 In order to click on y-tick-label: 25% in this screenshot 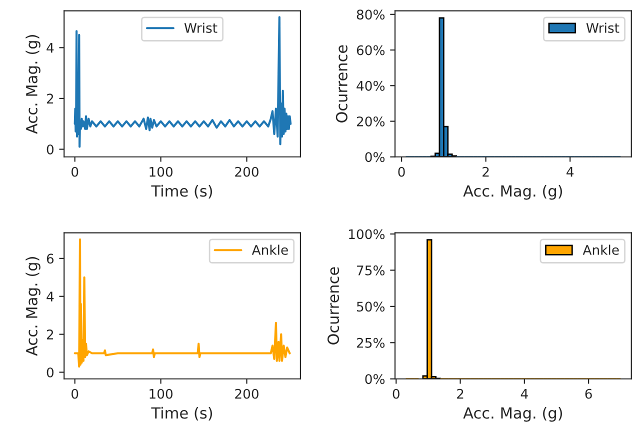, I will do `click(370, 343)`.